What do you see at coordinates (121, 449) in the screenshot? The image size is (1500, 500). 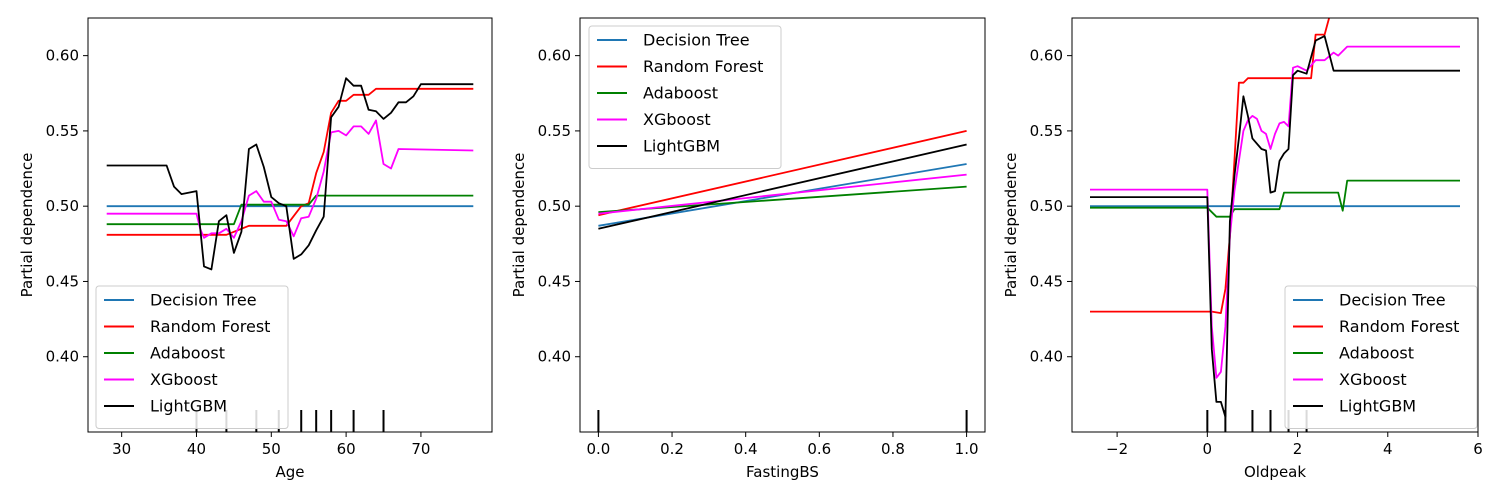 I see `x-tick-label: 30` at bounding box center [121, 449].